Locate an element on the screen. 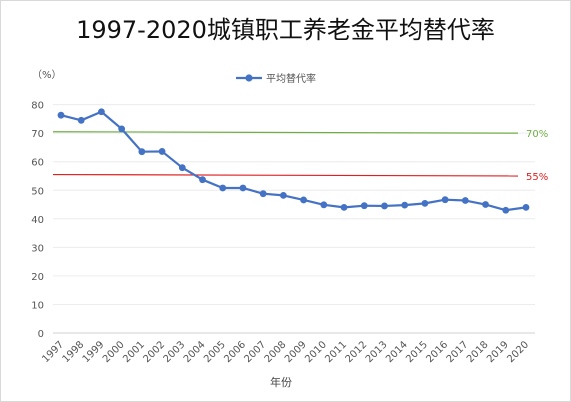 This screenshot has height=402, width=571. x-tick-label: 2001 is located at coordinates (134, 352).